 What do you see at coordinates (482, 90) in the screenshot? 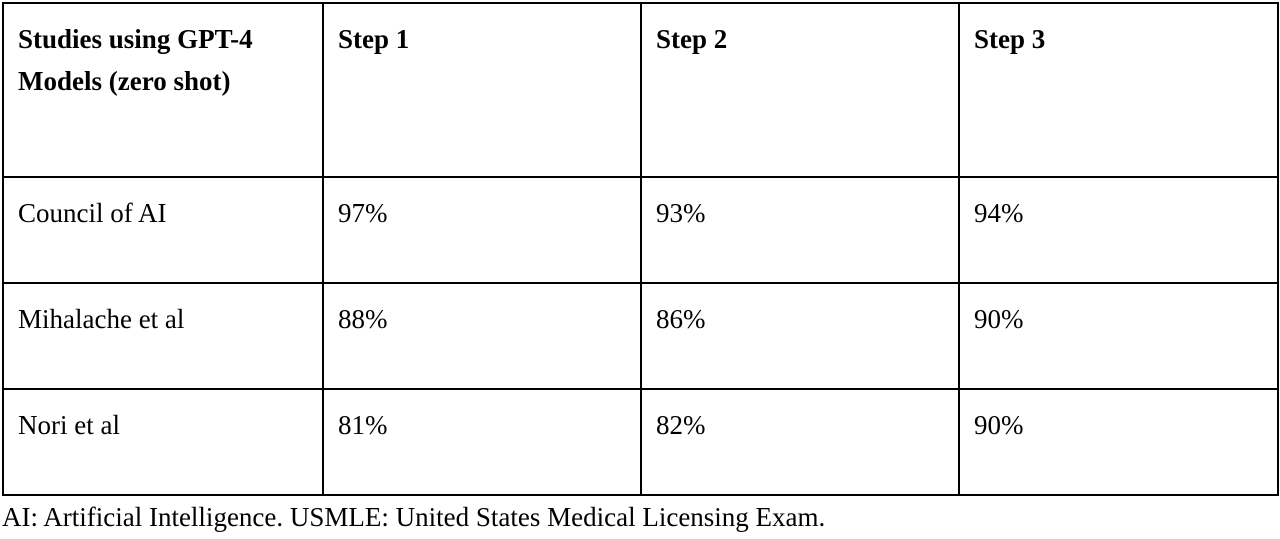
I see `header-cell: Step 1` at bounding box center [482, 90].